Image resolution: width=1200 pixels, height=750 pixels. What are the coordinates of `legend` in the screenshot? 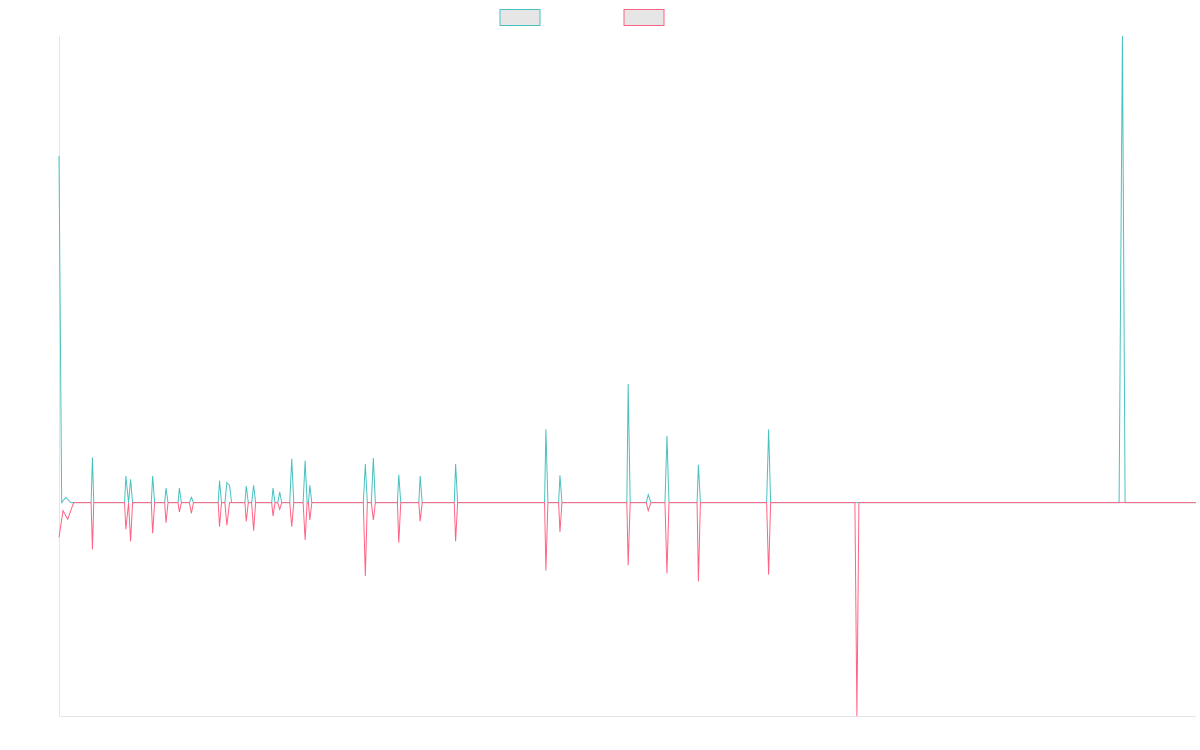 It's located at (582, 17).